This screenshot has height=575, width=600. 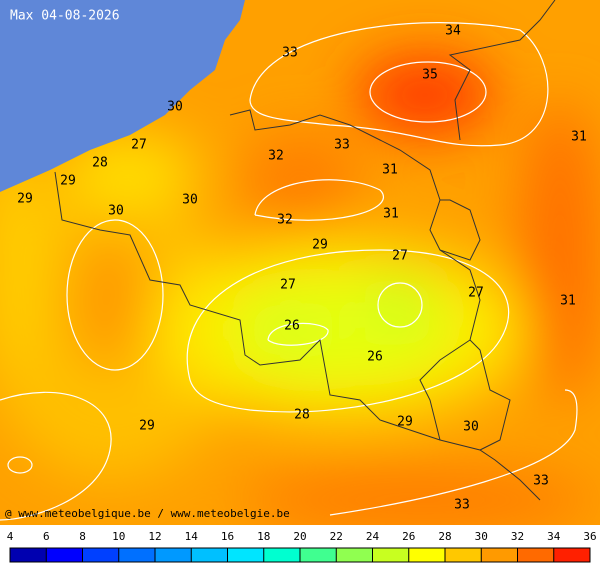 What do you see at coordinates (589, 536) in the screenshot?
I see `colorbar-label: 36` at bounding box center [589, 536].